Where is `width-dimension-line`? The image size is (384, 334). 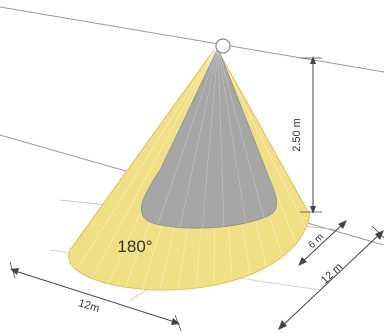 width-dimension-line is located at coordinates (95, 296).